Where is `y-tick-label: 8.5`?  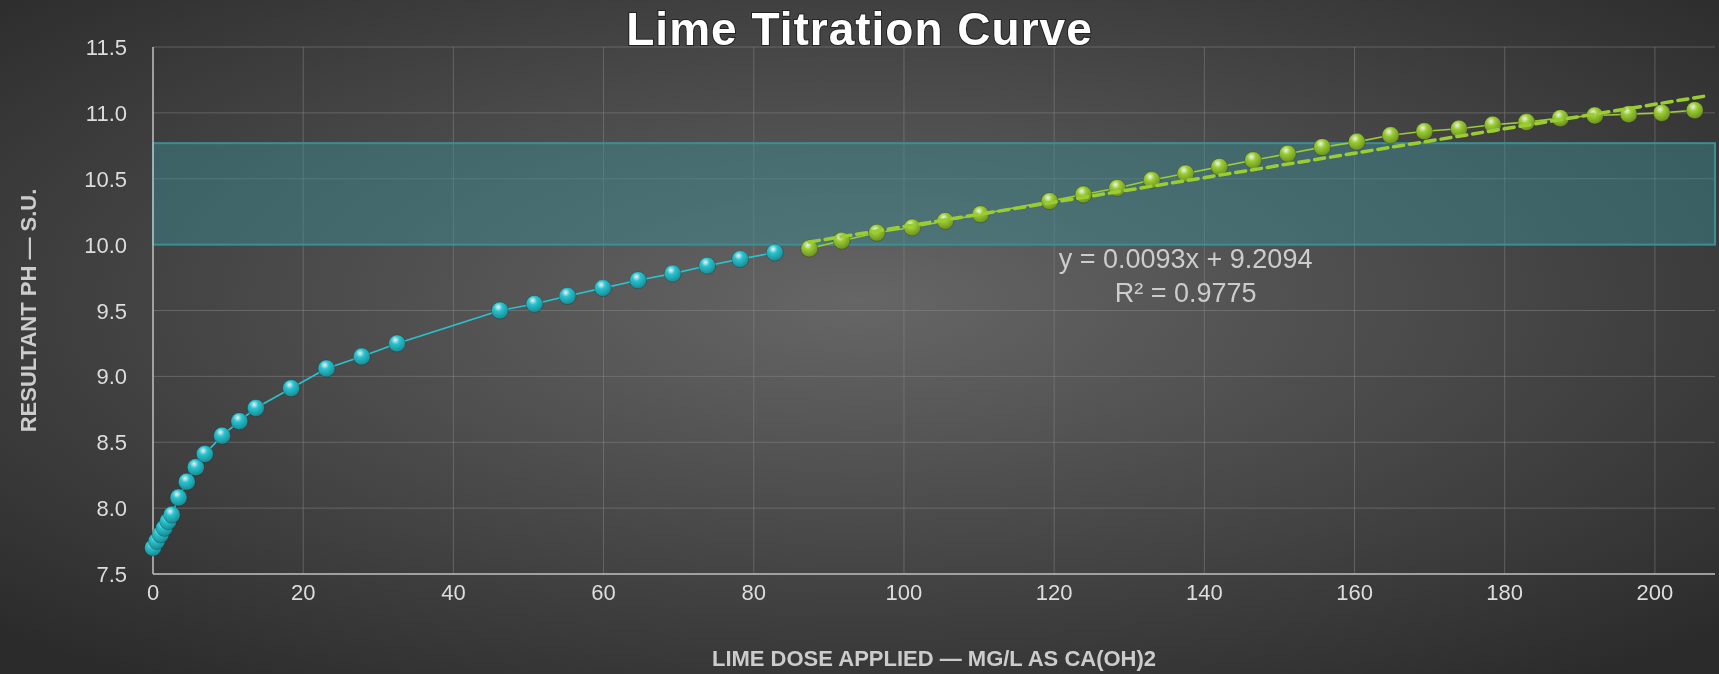 y-tick-label: 8.5 is located at coordinates (111, 443).